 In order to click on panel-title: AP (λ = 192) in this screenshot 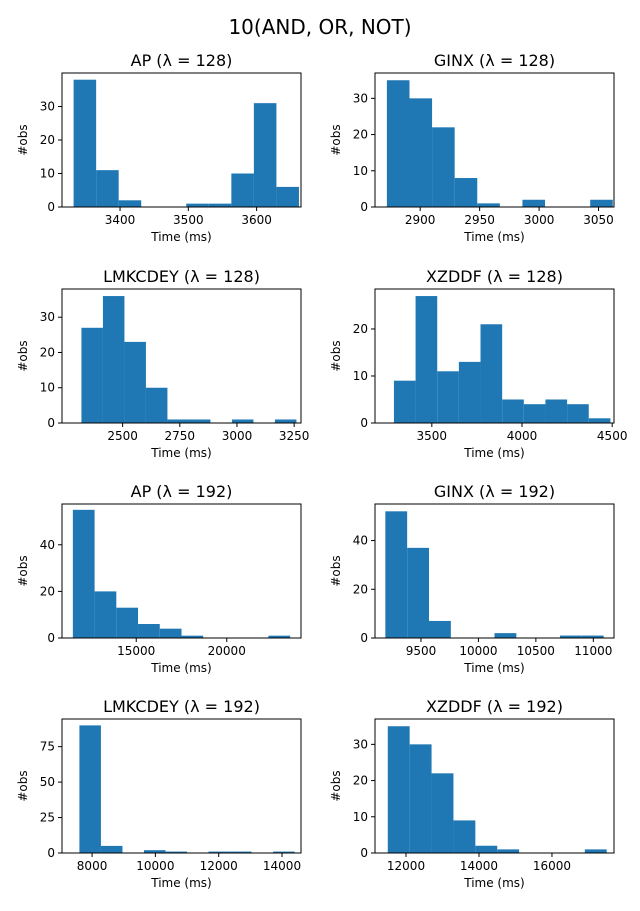, I will do `click(182, 491)`.